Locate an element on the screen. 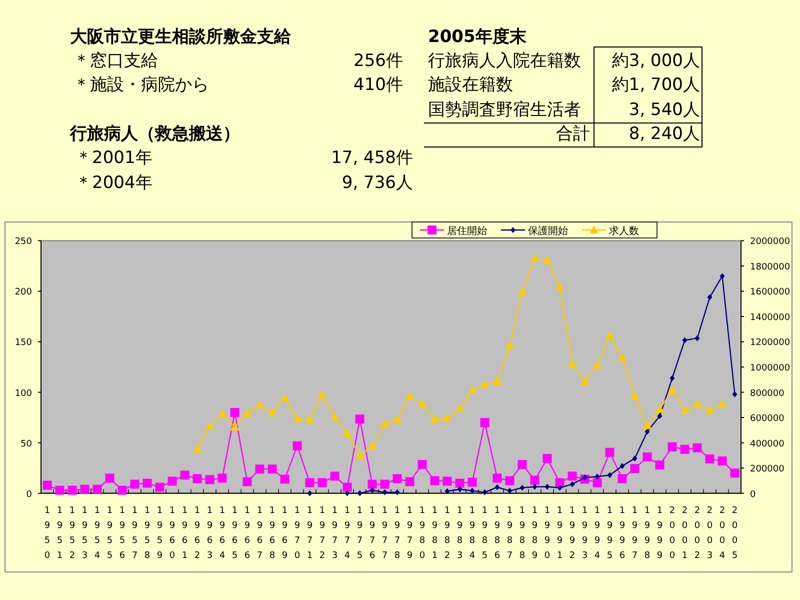 This screenshot has width=800, height=600. y-tick-label: 200 is located at coordinates (23, 293).